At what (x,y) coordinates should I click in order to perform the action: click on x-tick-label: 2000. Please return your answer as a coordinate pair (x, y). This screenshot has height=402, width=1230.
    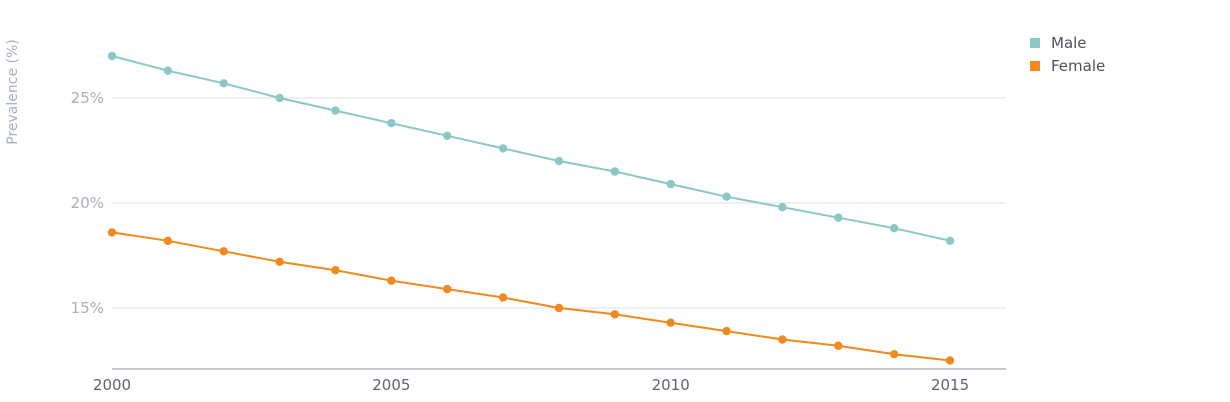
    Looking at the image, I should click on (112, 385).